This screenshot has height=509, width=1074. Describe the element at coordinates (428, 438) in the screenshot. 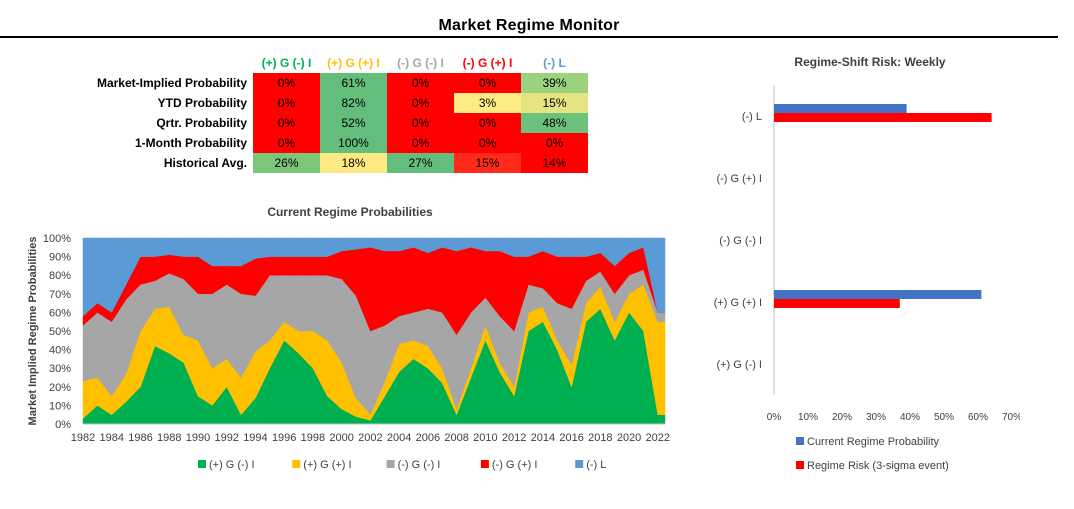

I see `x-tick-label: 2006` at that location.